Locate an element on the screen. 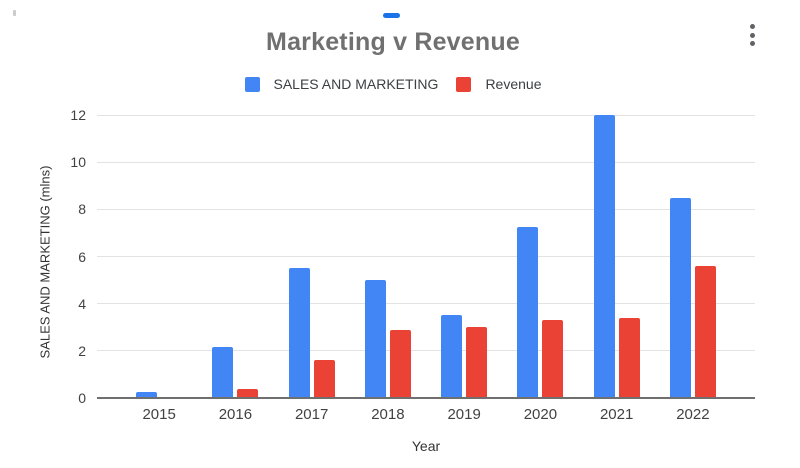 Image resolution: width=800 pixels, height=468 pixels. y-tick-label-2: 2 is located at coordinates (82, 350).